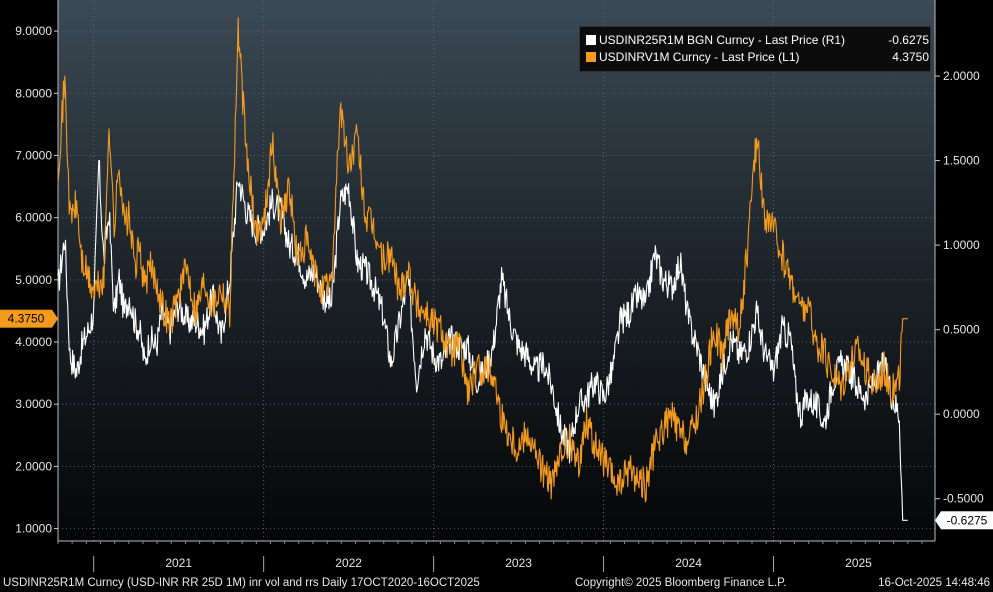 This screenshot has width=993, height=592. I want to click on left-last-value-pointer, so click(55, 318).